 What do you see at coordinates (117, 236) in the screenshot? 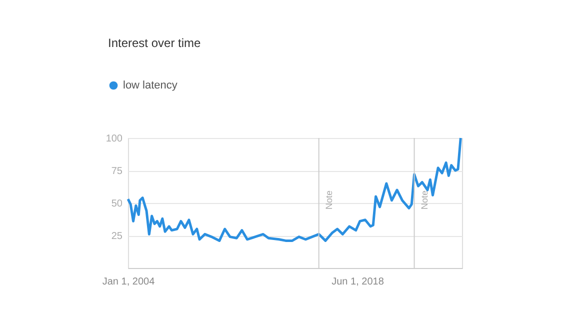
I see `y-tick-label: 25` at bounding box center [117, 236].